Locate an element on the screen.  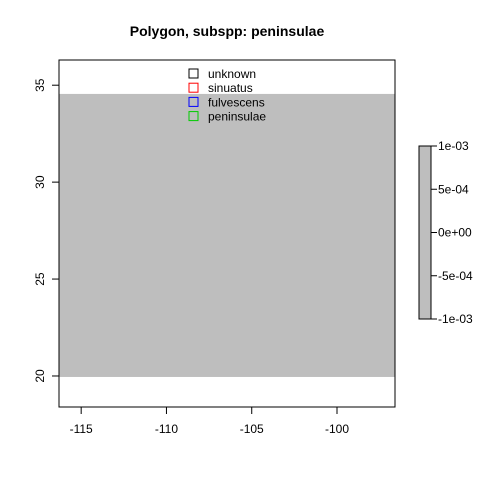
x-tick-label: -110 is located at coordinates (166, 429).